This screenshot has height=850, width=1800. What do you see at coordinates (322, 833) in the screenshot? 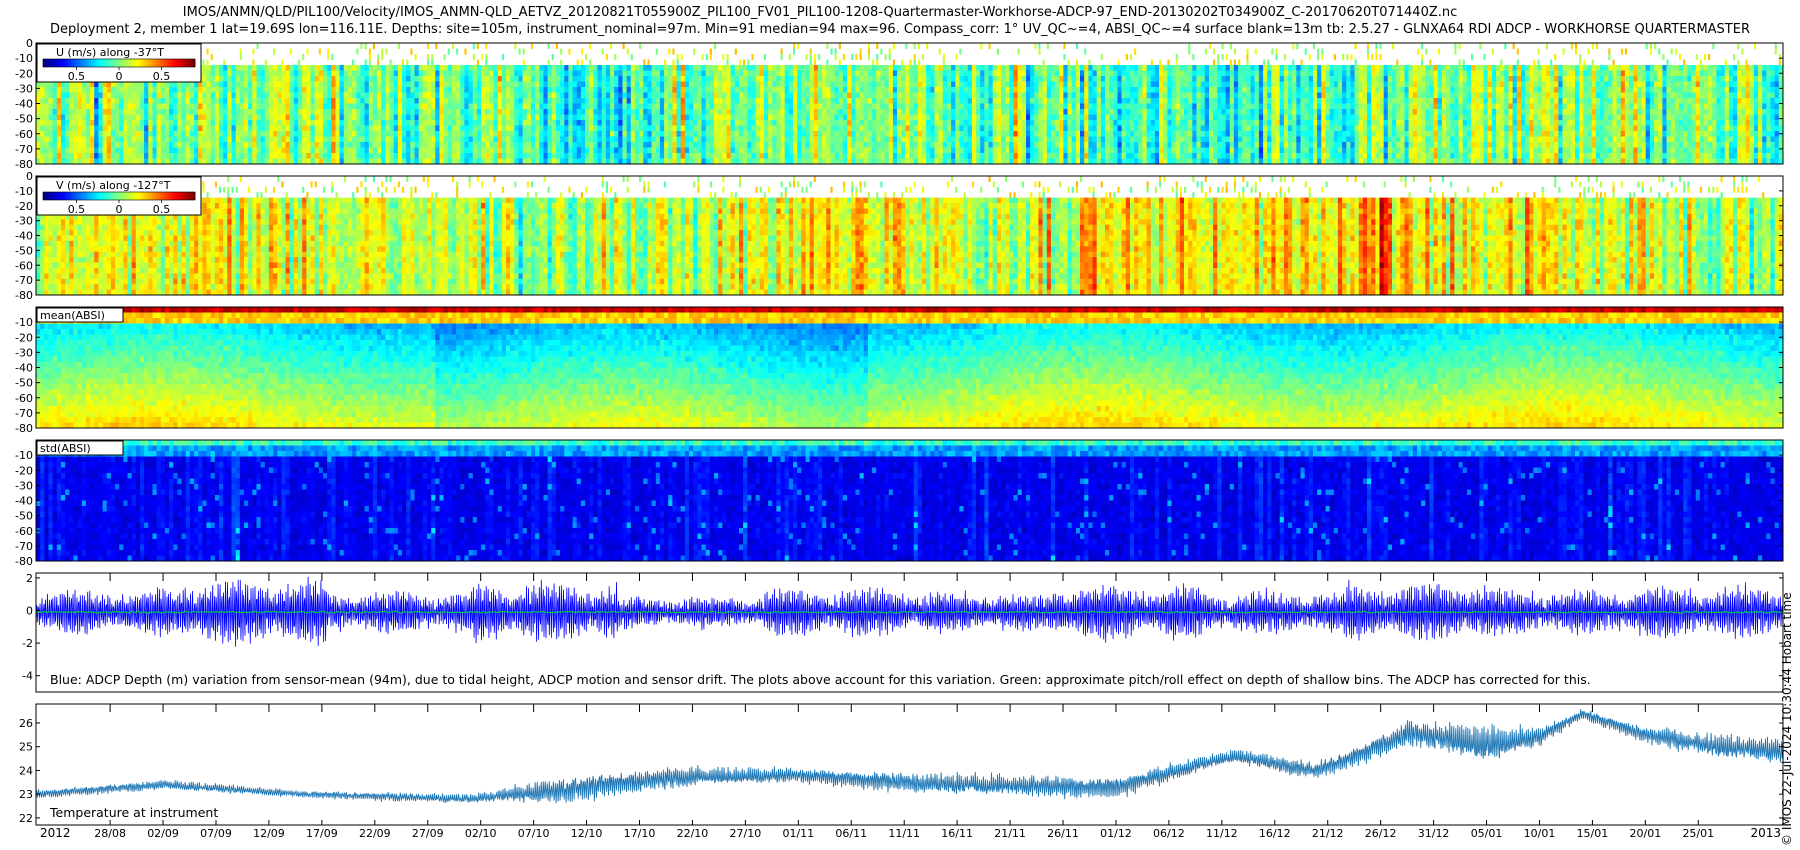
I see `x-tick-label: 17/09` at bounding box center [322, 833].